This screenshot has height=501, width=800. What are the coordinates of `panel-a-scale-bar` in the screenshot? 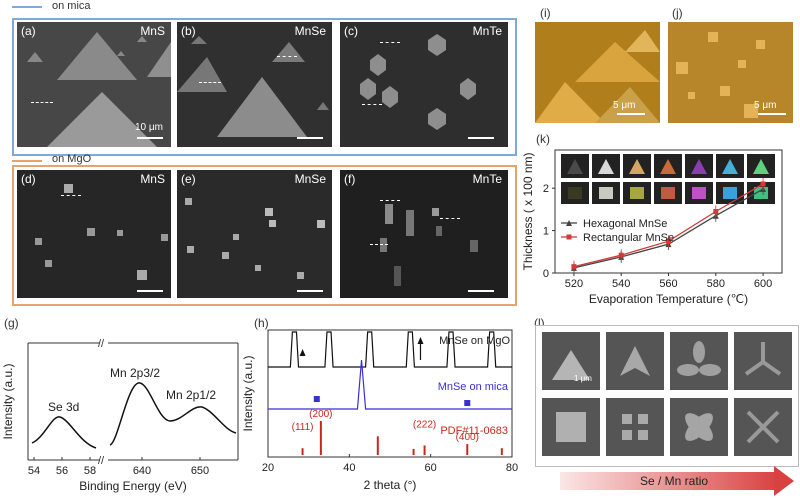 It's located at (150, 138).